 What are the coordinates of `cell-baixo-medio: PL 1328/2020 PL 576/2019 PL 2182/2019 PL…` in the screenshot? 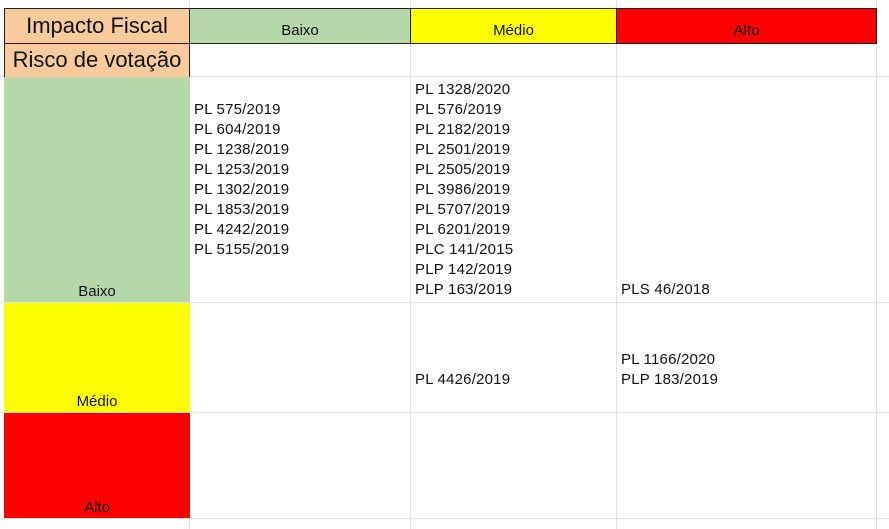 It's located at (513, 188).